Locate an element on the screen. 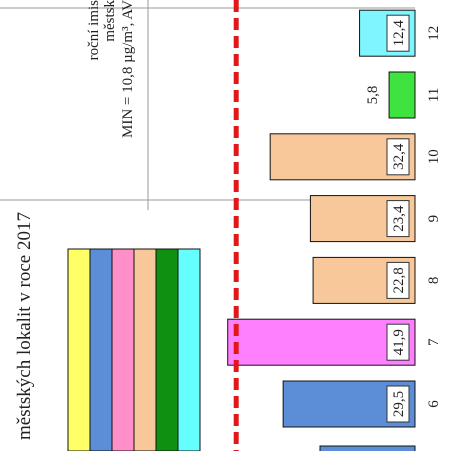  value-label-text: 41,9 is located at coordinates (399, 342).